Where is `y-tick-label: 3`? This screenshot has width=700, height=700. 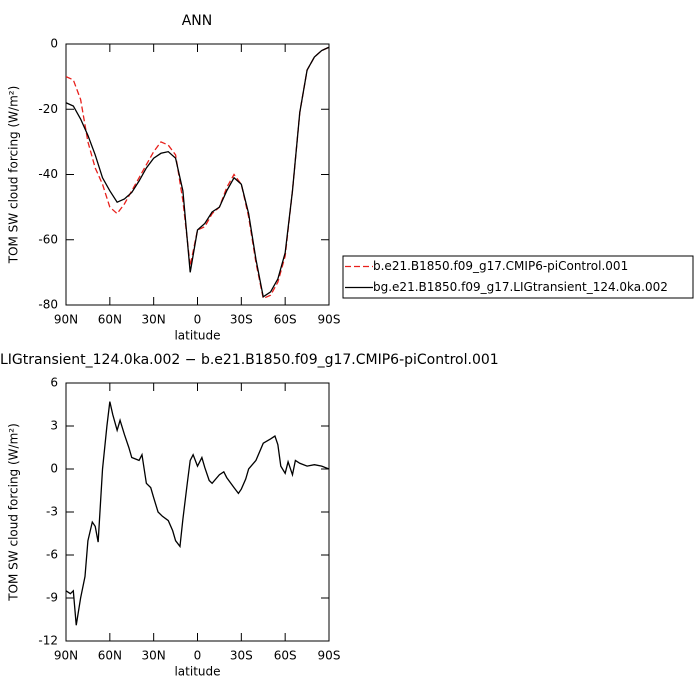 y-tick-label: 3 is located at coordinates (54, 426).